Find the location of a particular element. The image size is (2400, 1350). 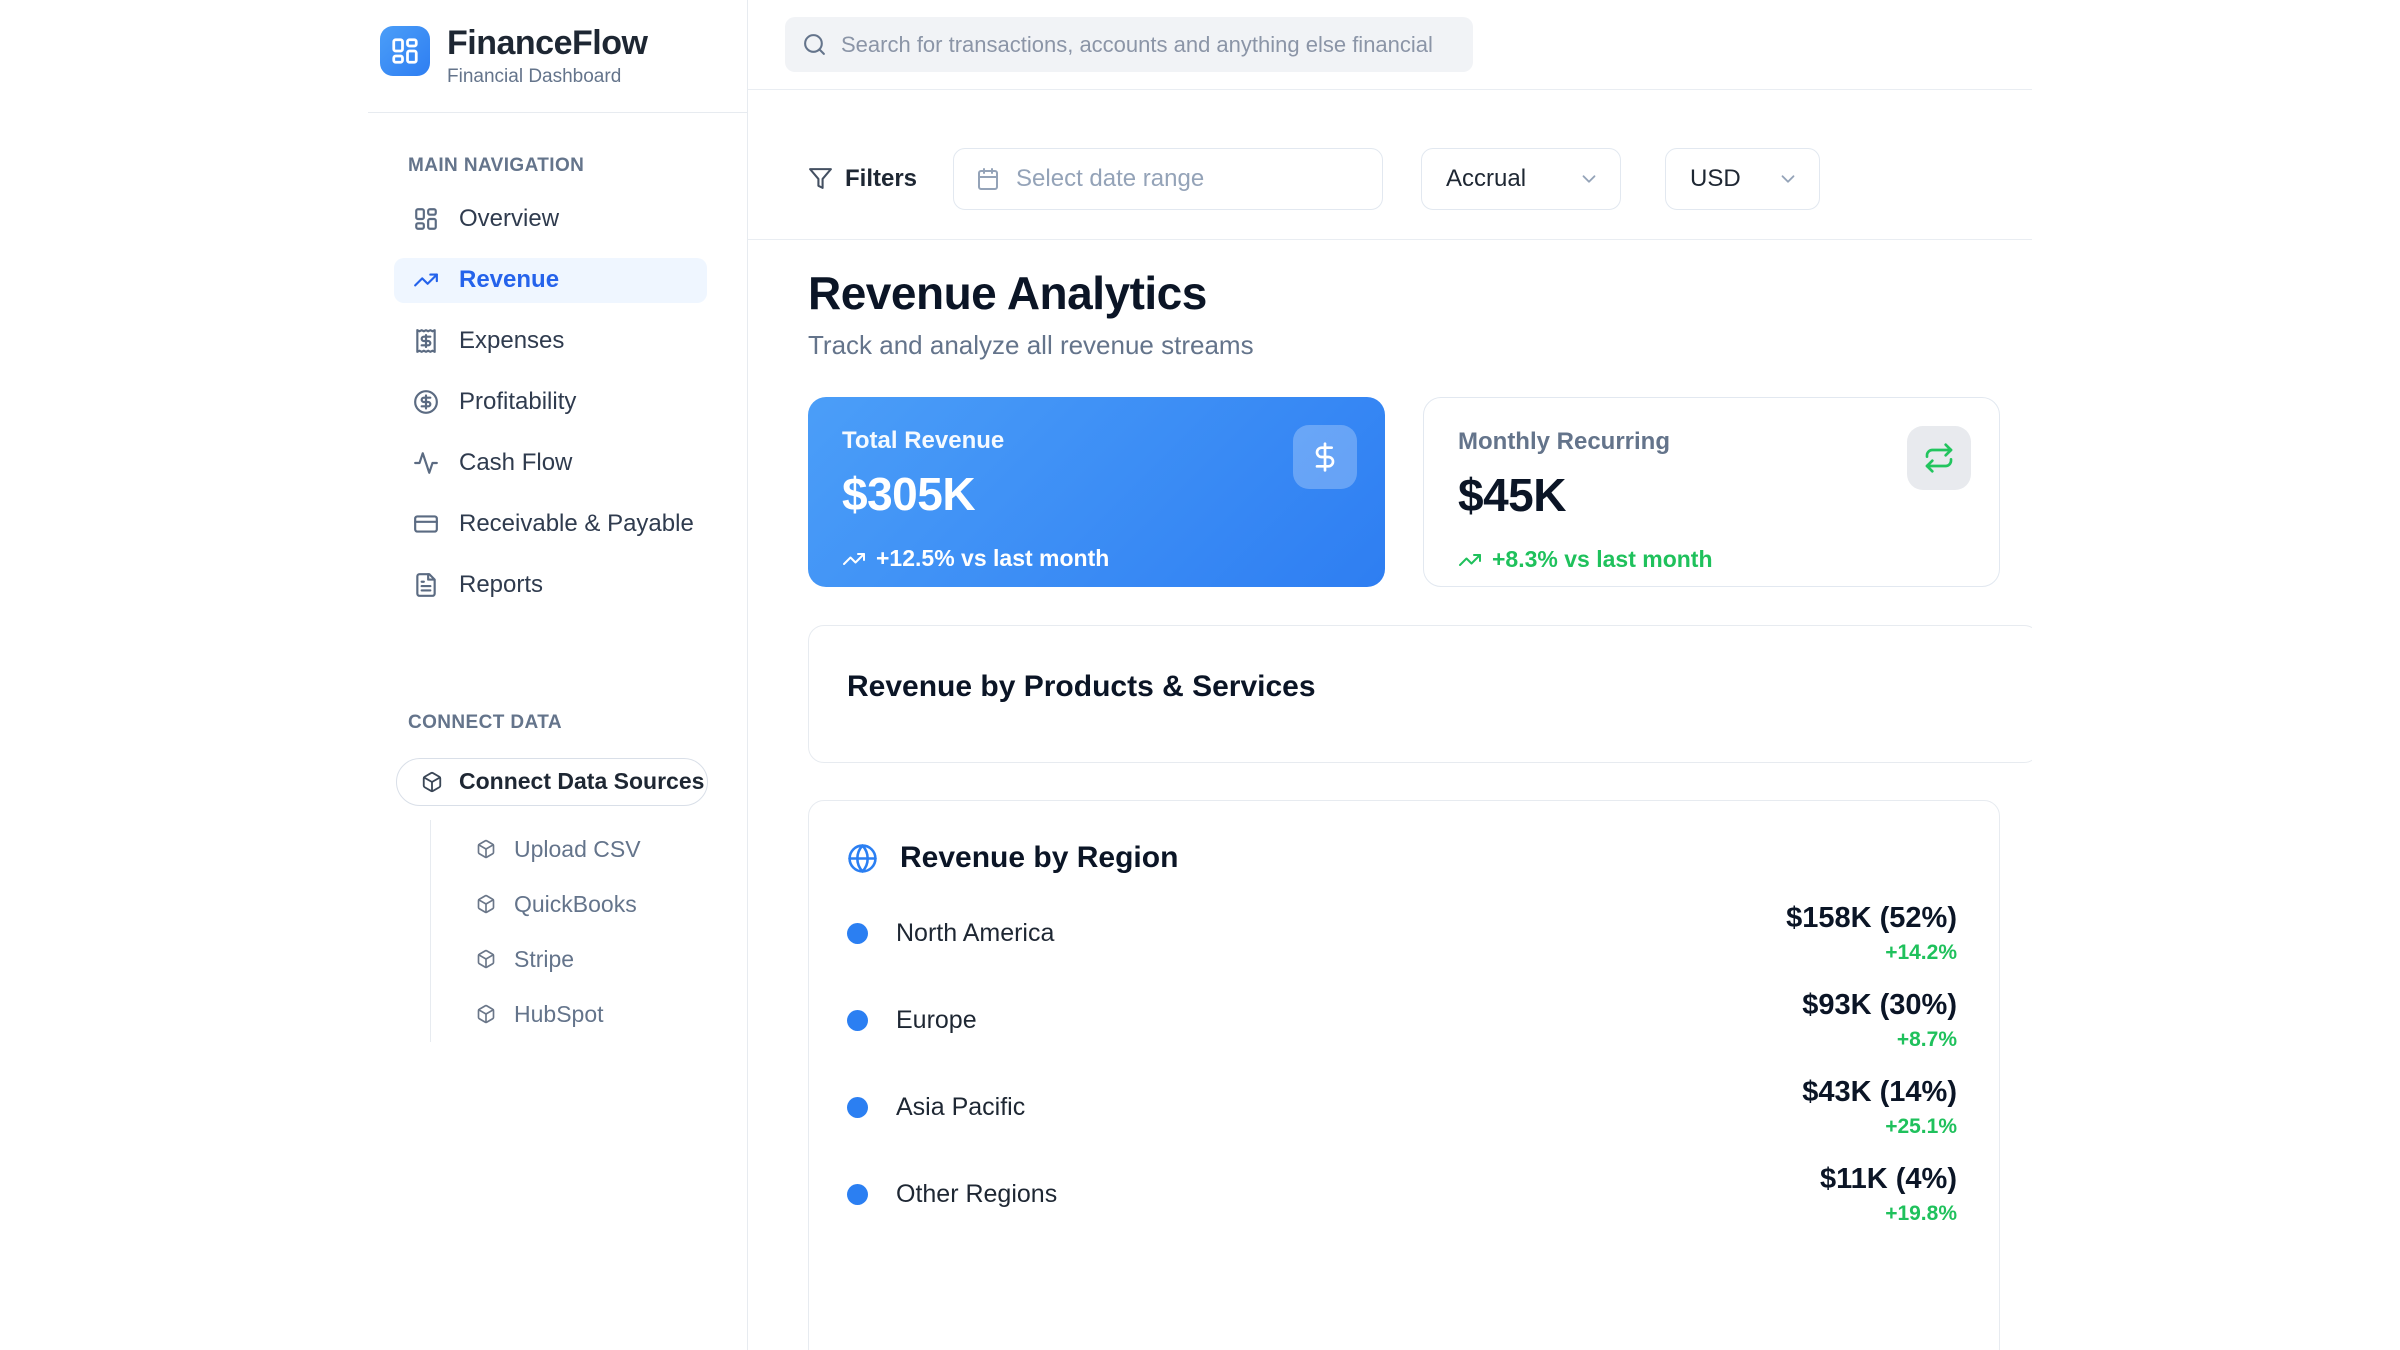

source-item-label: Upload CSV is located at coordinates (577, 848).